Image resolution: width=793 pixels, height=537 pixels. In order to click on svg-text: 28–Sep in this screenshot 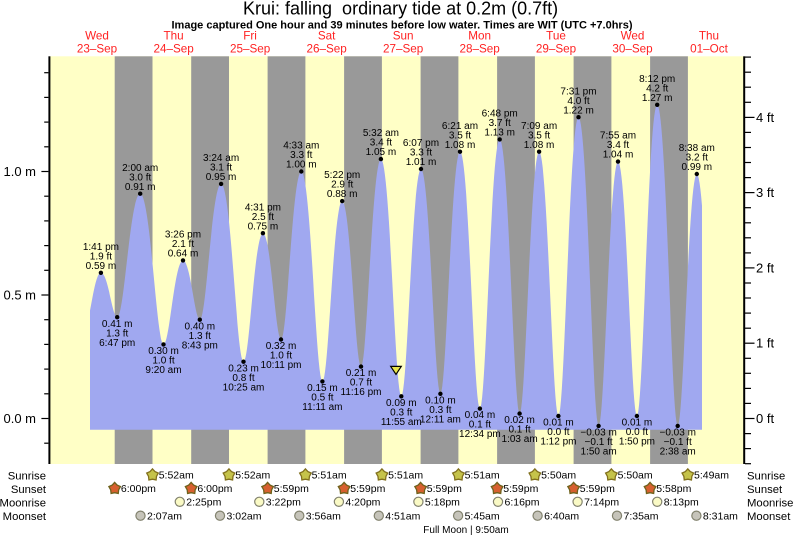, I will do `click(479, 49)`.